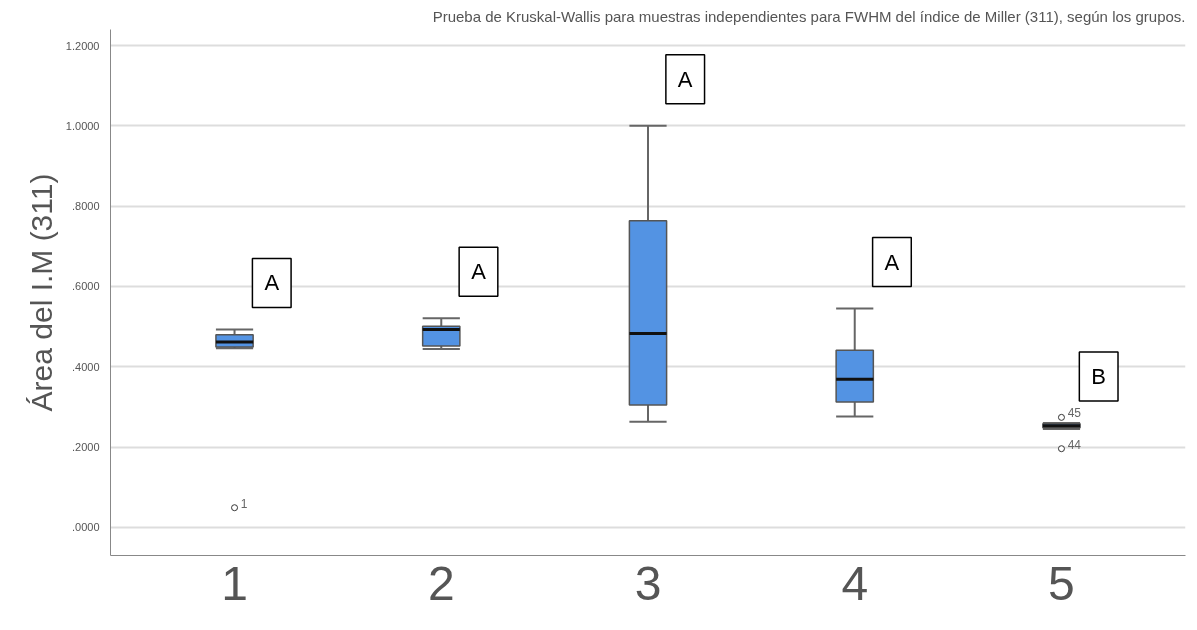 The width and height of the screenshot is (1197, 630). What do you see at coordinates (1074, 444) in the screenshot?
I see `annotation: 44` at bounding box center [1074, 444].